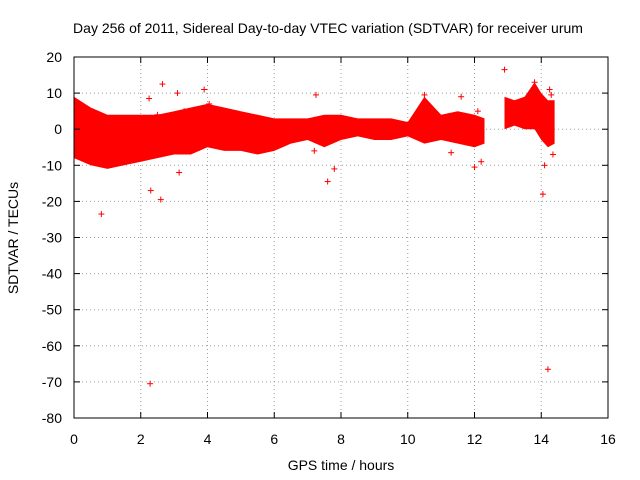 Image resolution: width=640 pixels, height=480 pixels. I want to click on y-tick-label: -70, so click(52, 382).